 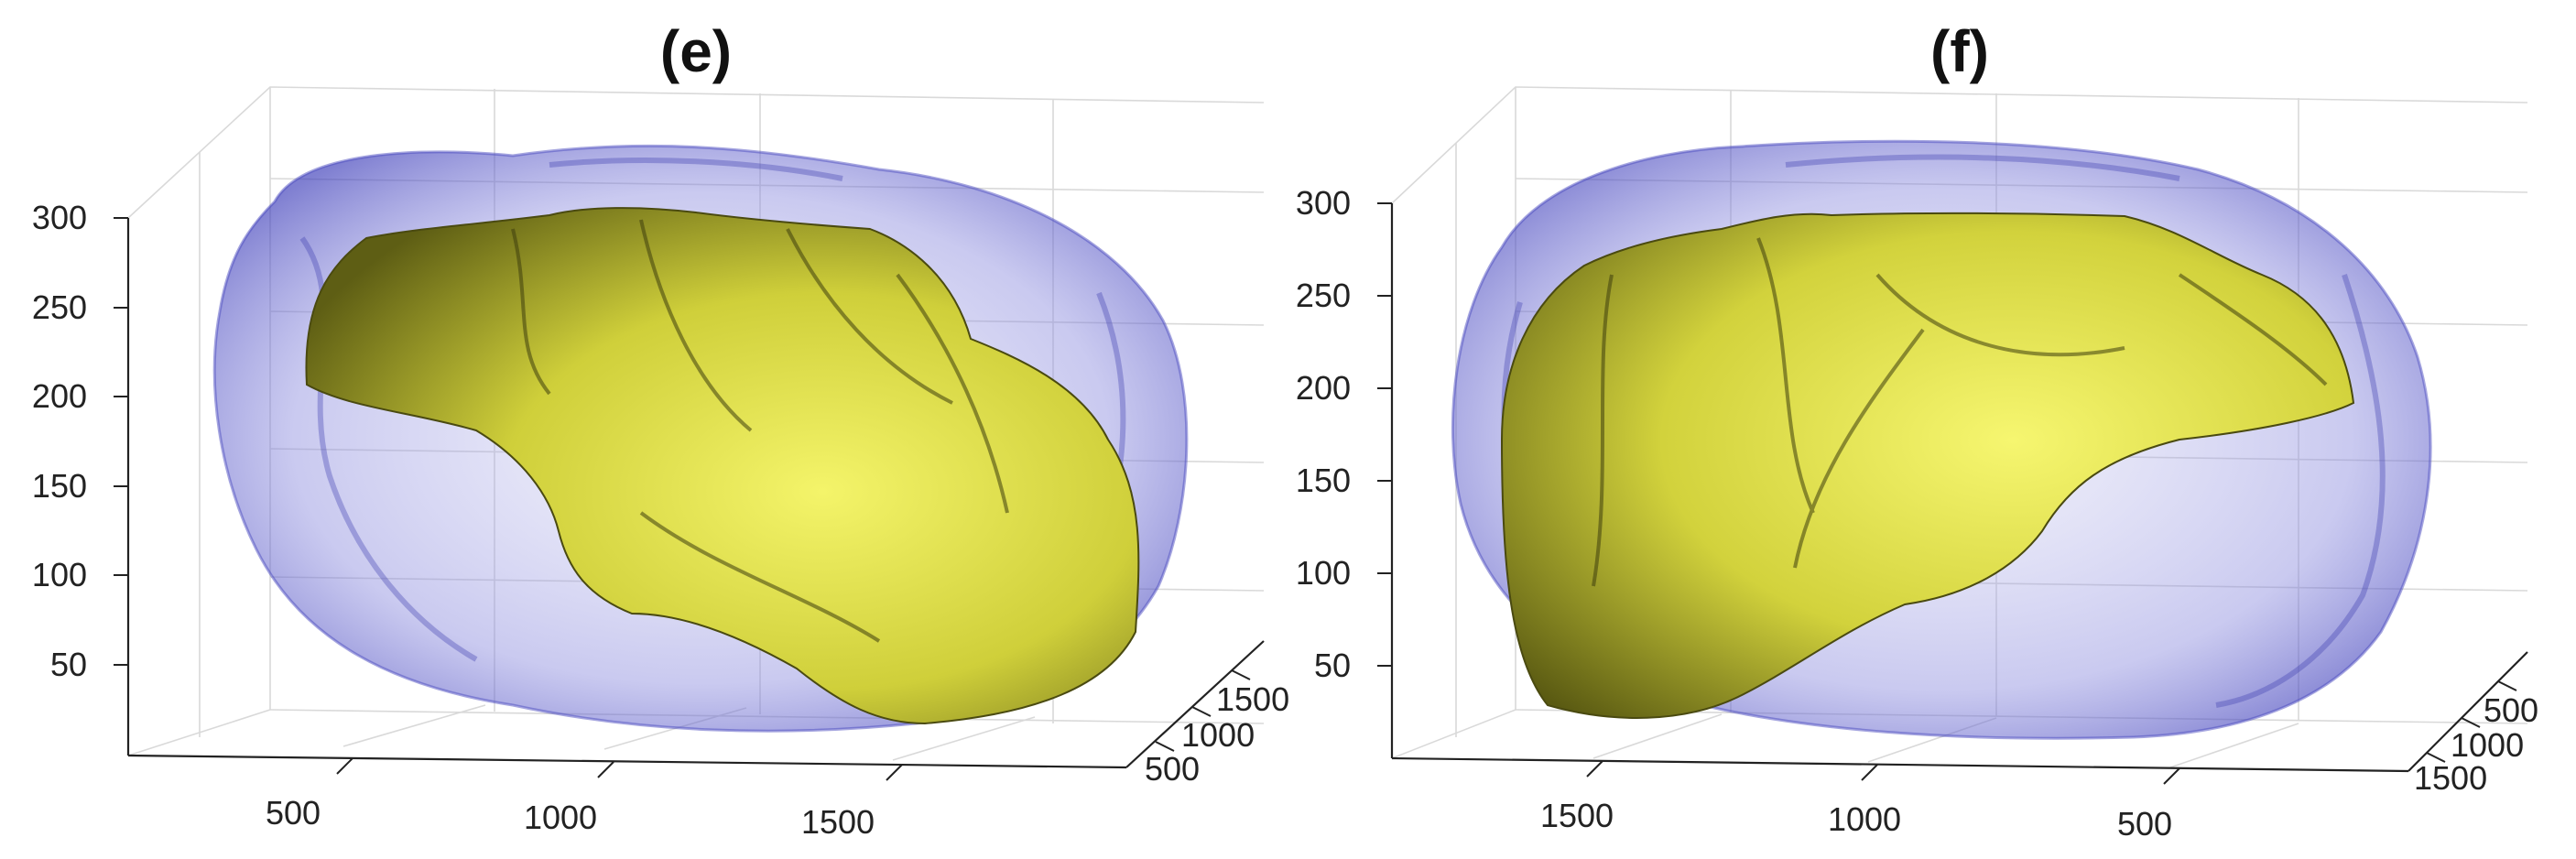 What do you see at coordinates (760, 431) in the screenshot?
I see `inner-surface-e-ridges` at bounding box center [760, 431].